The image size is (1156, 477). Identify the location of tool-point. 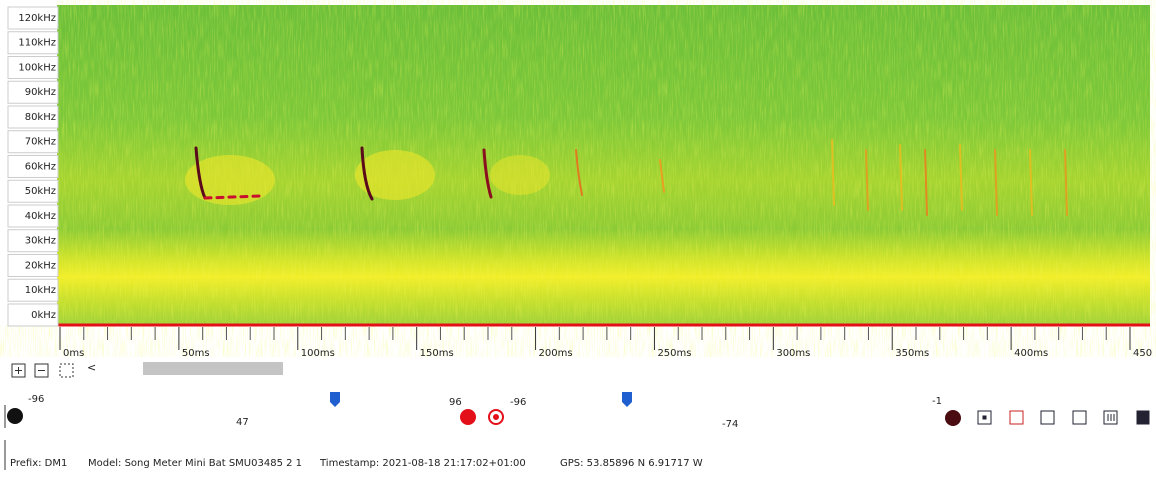
(984, 417).